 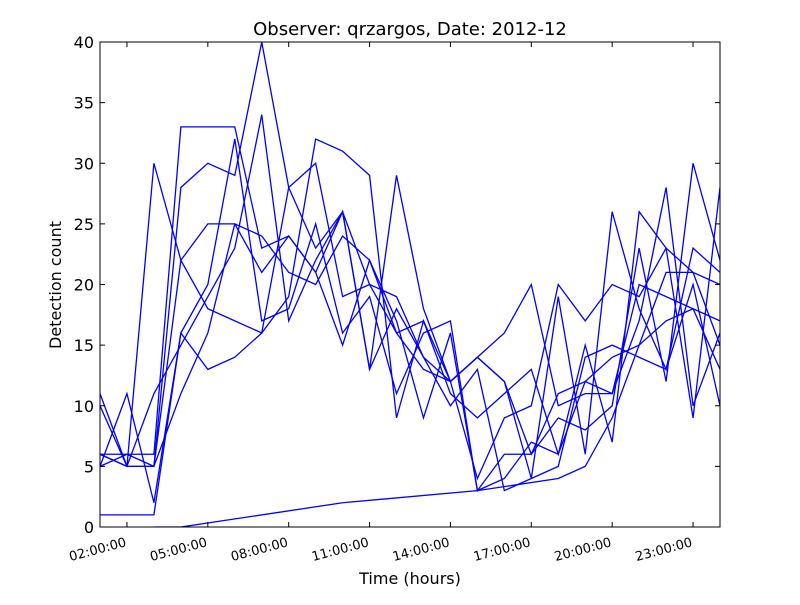 What do you see at coordinates (84, 224) in the screenshot?
I see `y-tick-label: 25` at bounding box center [84, 224].